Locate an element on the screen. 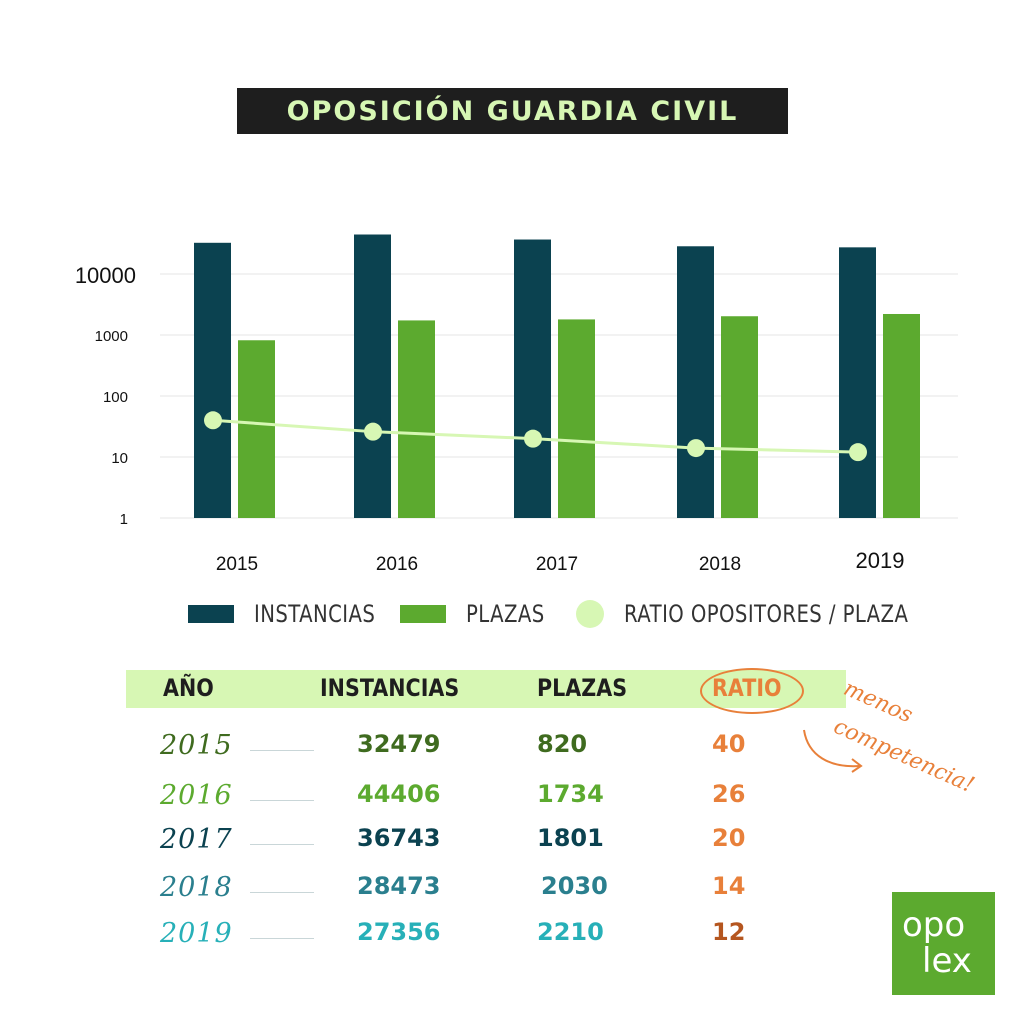  row-year: 2017 is located at coordinates (196, 839).